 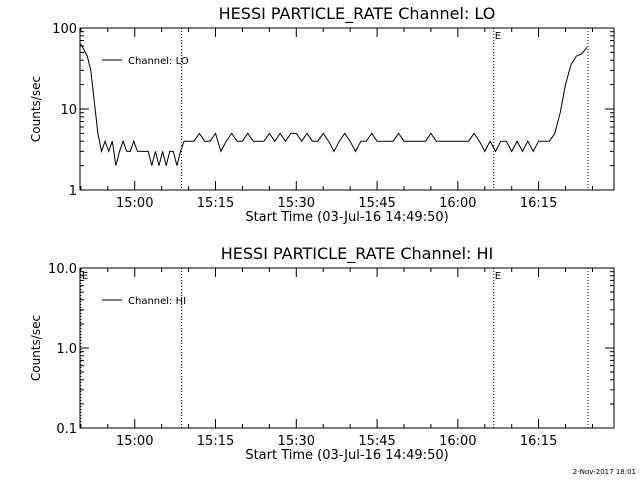 What do you see at coordinates (73, 191) in the screenshot?
I see `y-tick-label: 1` at bounding box center [73, 191].